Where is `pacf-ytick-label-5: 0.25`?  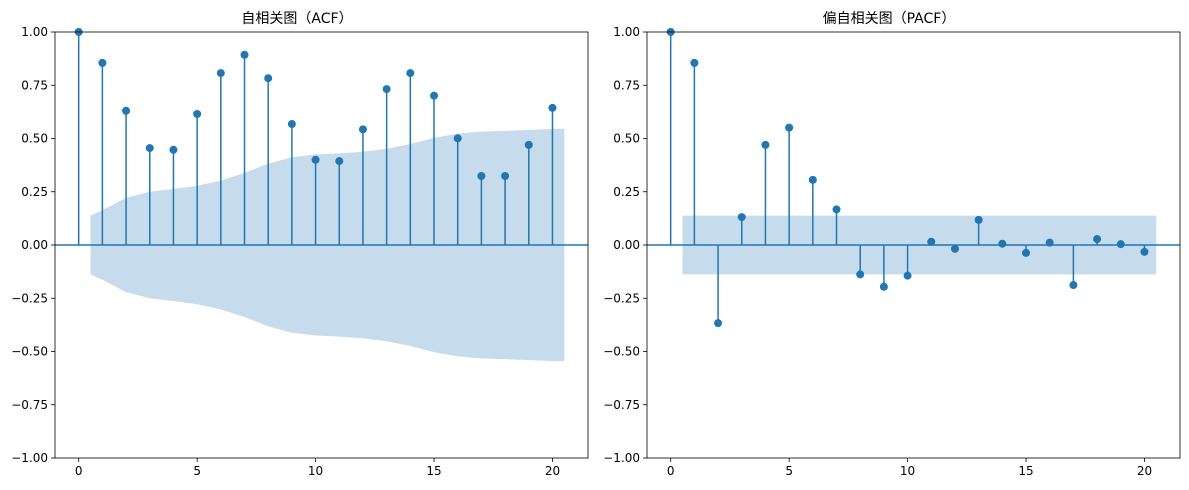 pacf-ytick-label-5: 0.25 is located at coordinates (626, 192).